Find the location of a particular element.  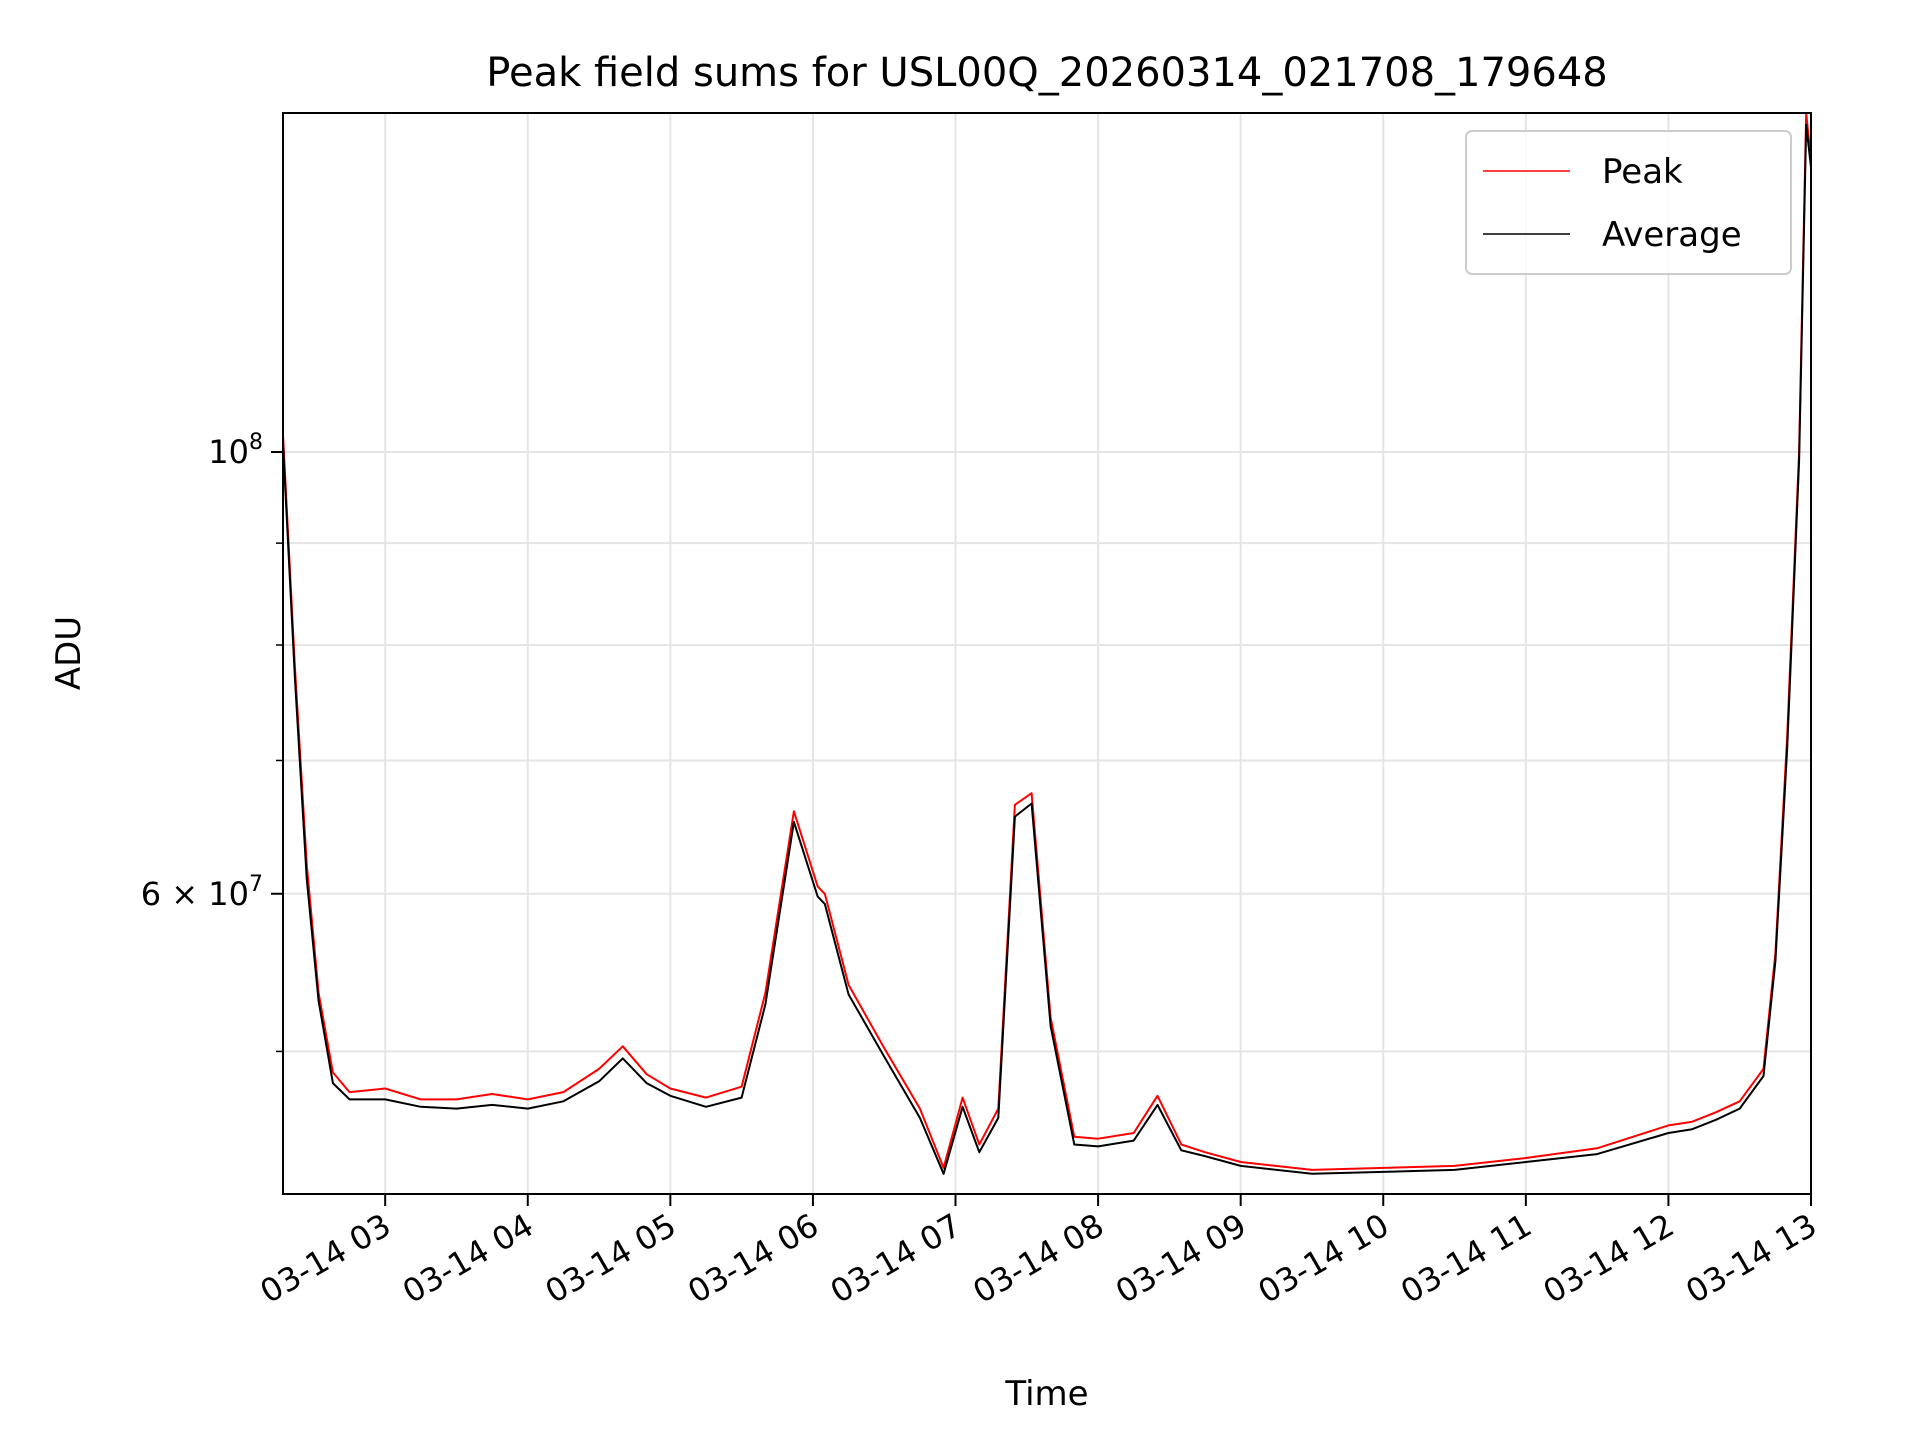

legend: Peak Average is located at coordinates (1628, 202).